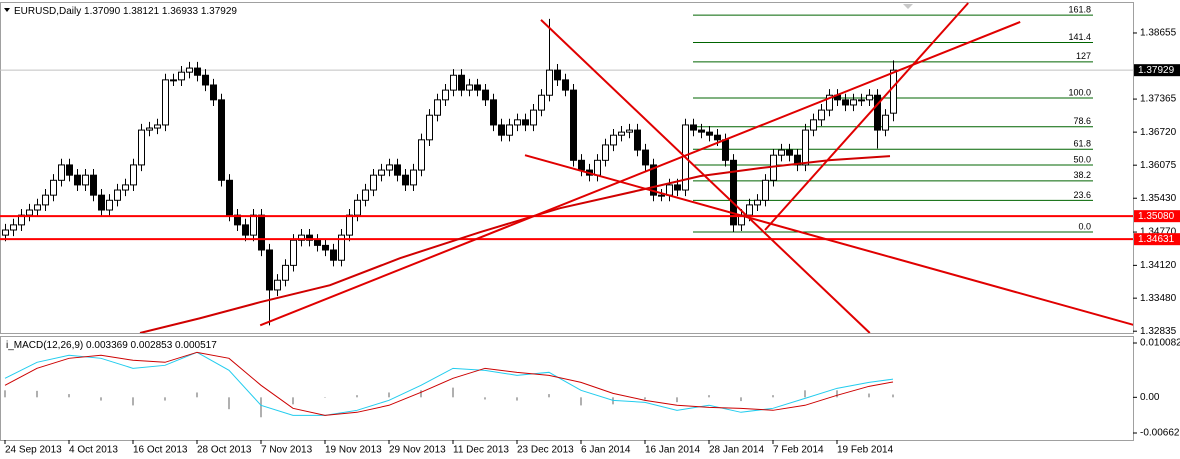 The width and height of the screenshot is (1180, 459). Describe the element at coordinates (33, 450) in the screenshot. I see `x-tick-label: 24 Sep 2013` at that location.